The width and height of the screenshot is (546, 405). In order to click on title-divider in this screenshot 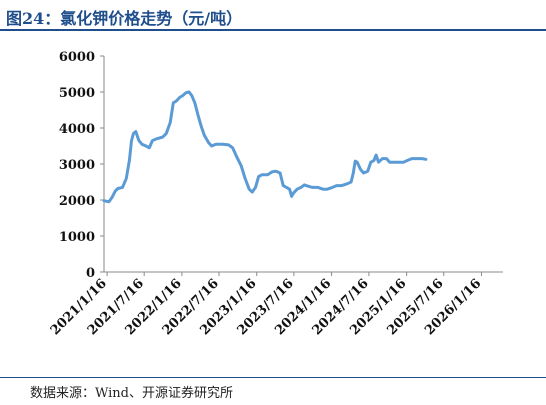, I will do `click(273, 30)`.